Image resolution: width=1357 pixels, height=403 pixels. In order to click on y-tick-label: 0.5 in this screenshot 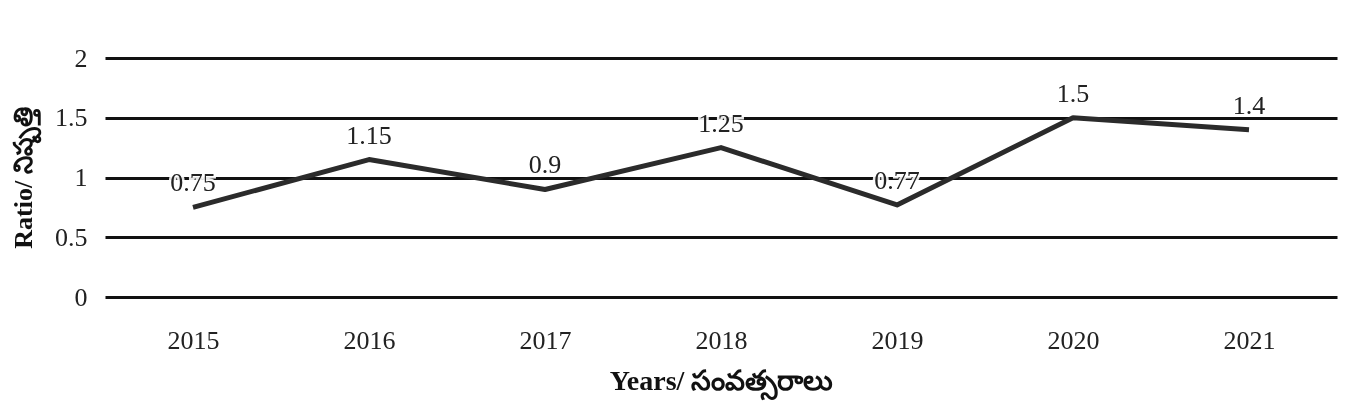, I will do `click(71, 237)`.